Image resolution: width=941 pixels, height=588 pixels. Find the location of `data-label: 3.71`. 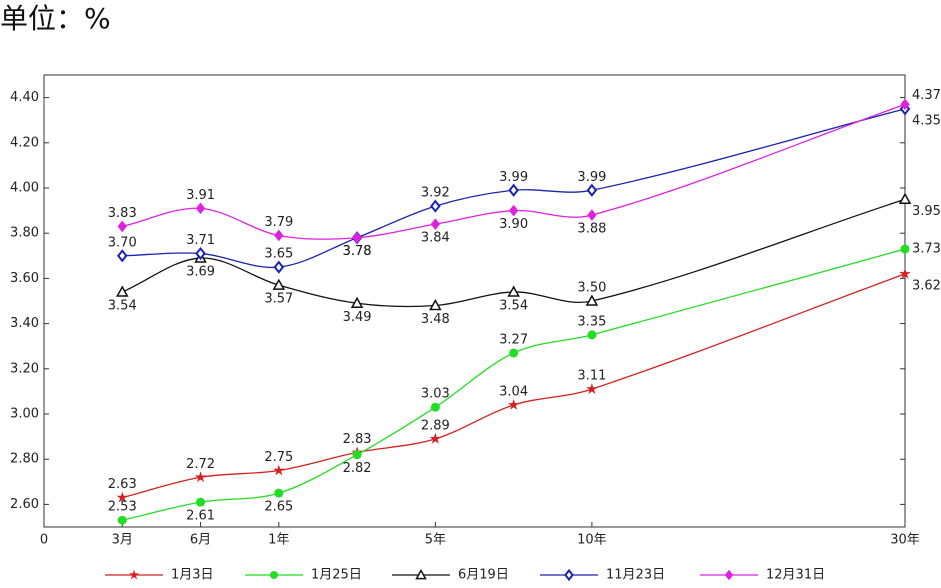

data-label: 3.71 is located at coordinates (200, 240).